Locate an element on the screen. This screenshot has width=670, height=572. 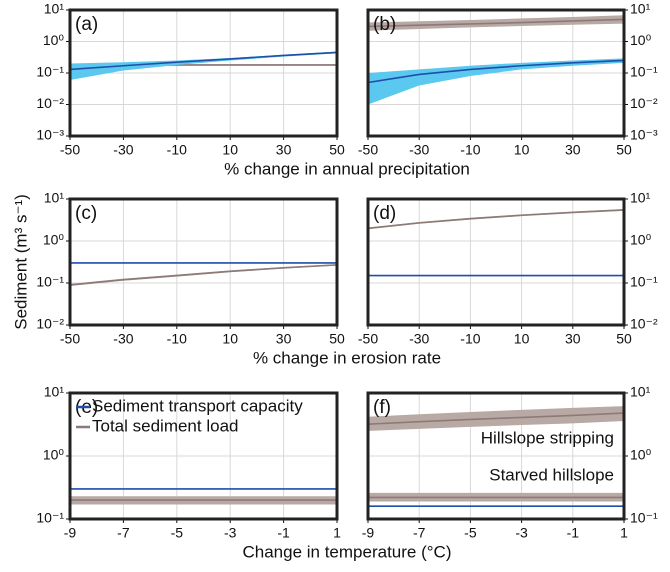
x-axis-label: % change in annual precipitation is located at coordinates (347, 168).